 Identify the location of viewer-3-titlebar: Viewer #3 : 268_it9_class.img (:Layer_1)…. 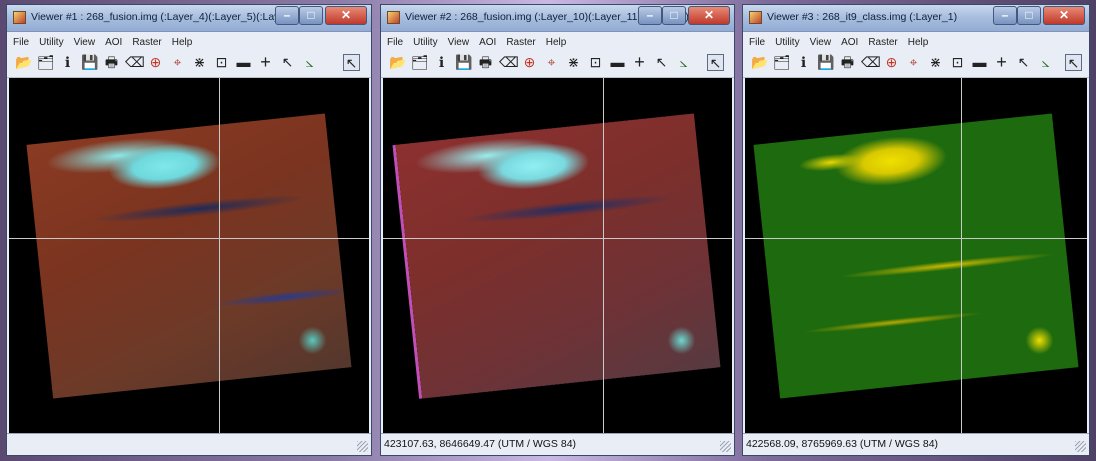
(916, 18).